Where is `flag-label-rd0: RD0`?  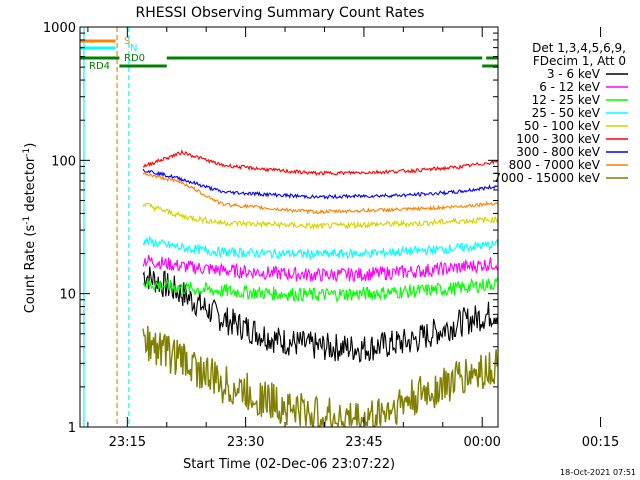 flag-label-rd0: RD0 is located at coordinates (134, 58).